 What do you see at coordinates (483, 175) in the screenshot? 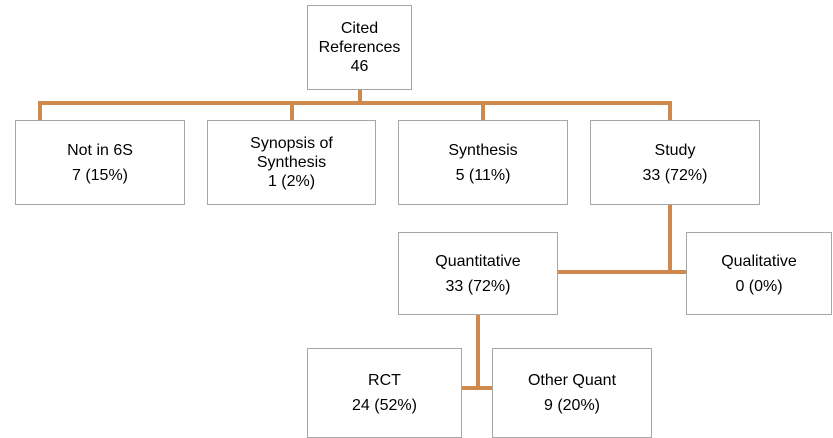
I see `node-text: 5 (11%)` at bounding box center [483, 175].